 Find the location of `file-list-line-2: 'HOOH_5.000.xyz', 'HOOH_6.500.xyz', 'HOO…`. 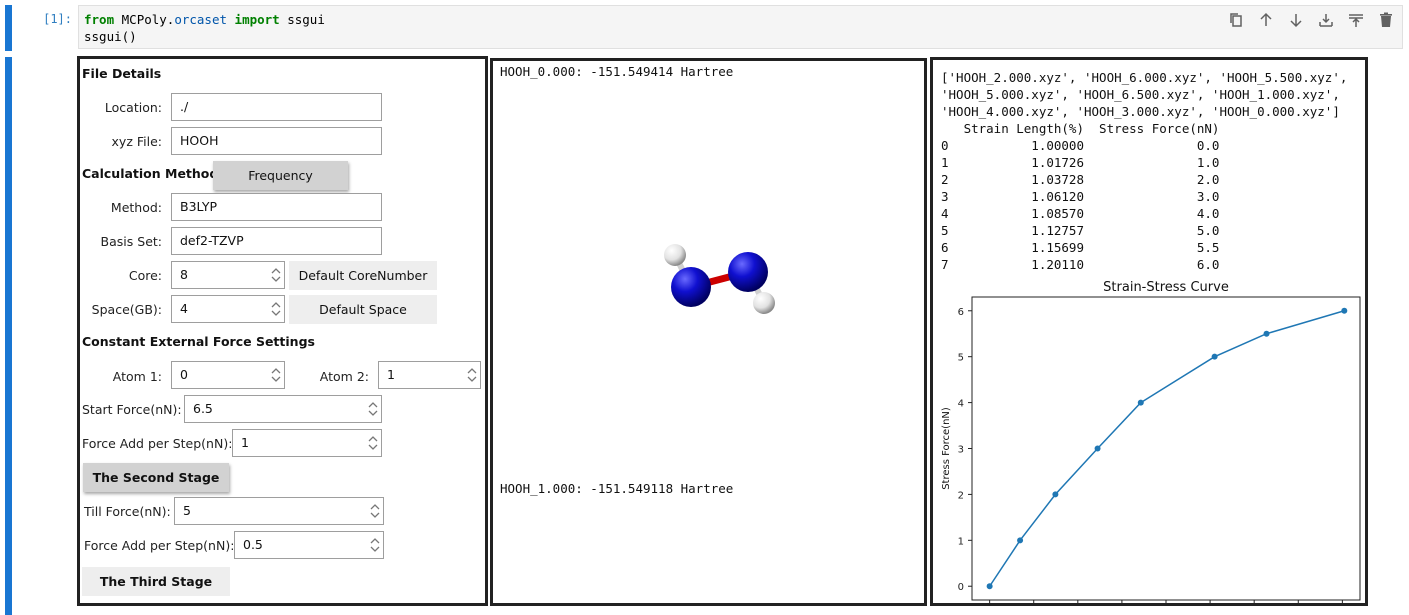

file-list-line-2: 'HOOH_5.000.xyz', 'HOOH_6.500.xyz', 'HOO… is located at coordinates (1140, 94).